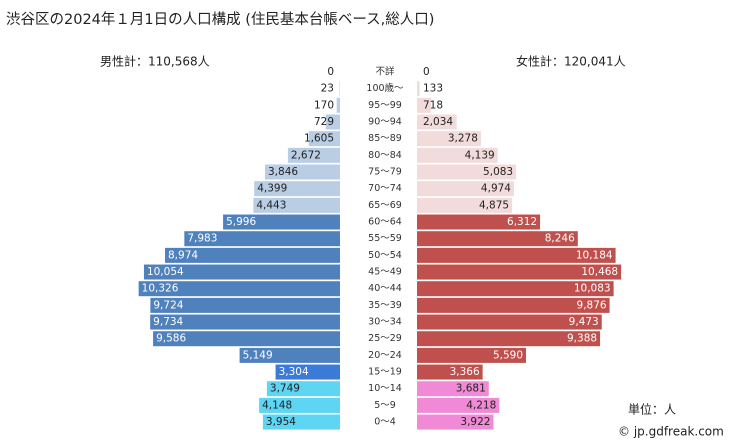 The width and height of the screenshot is (729, 445). I want to click on age-label: 70～74, so click(385, 188).